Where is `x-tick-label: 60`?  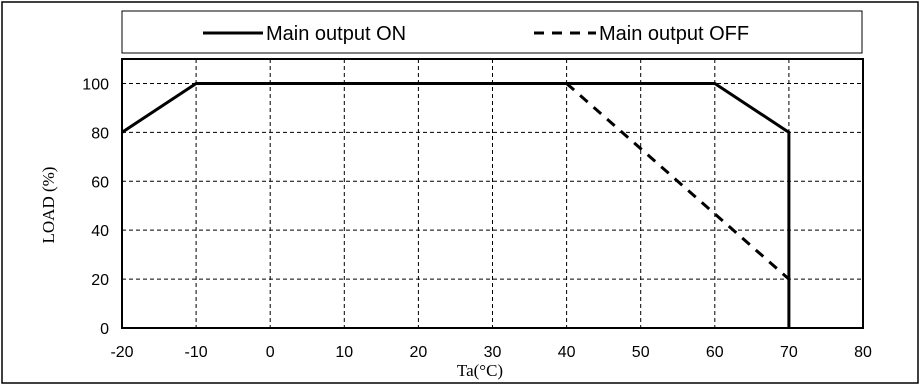
x-tick-label: 60 is located at coordinates (715, 352).